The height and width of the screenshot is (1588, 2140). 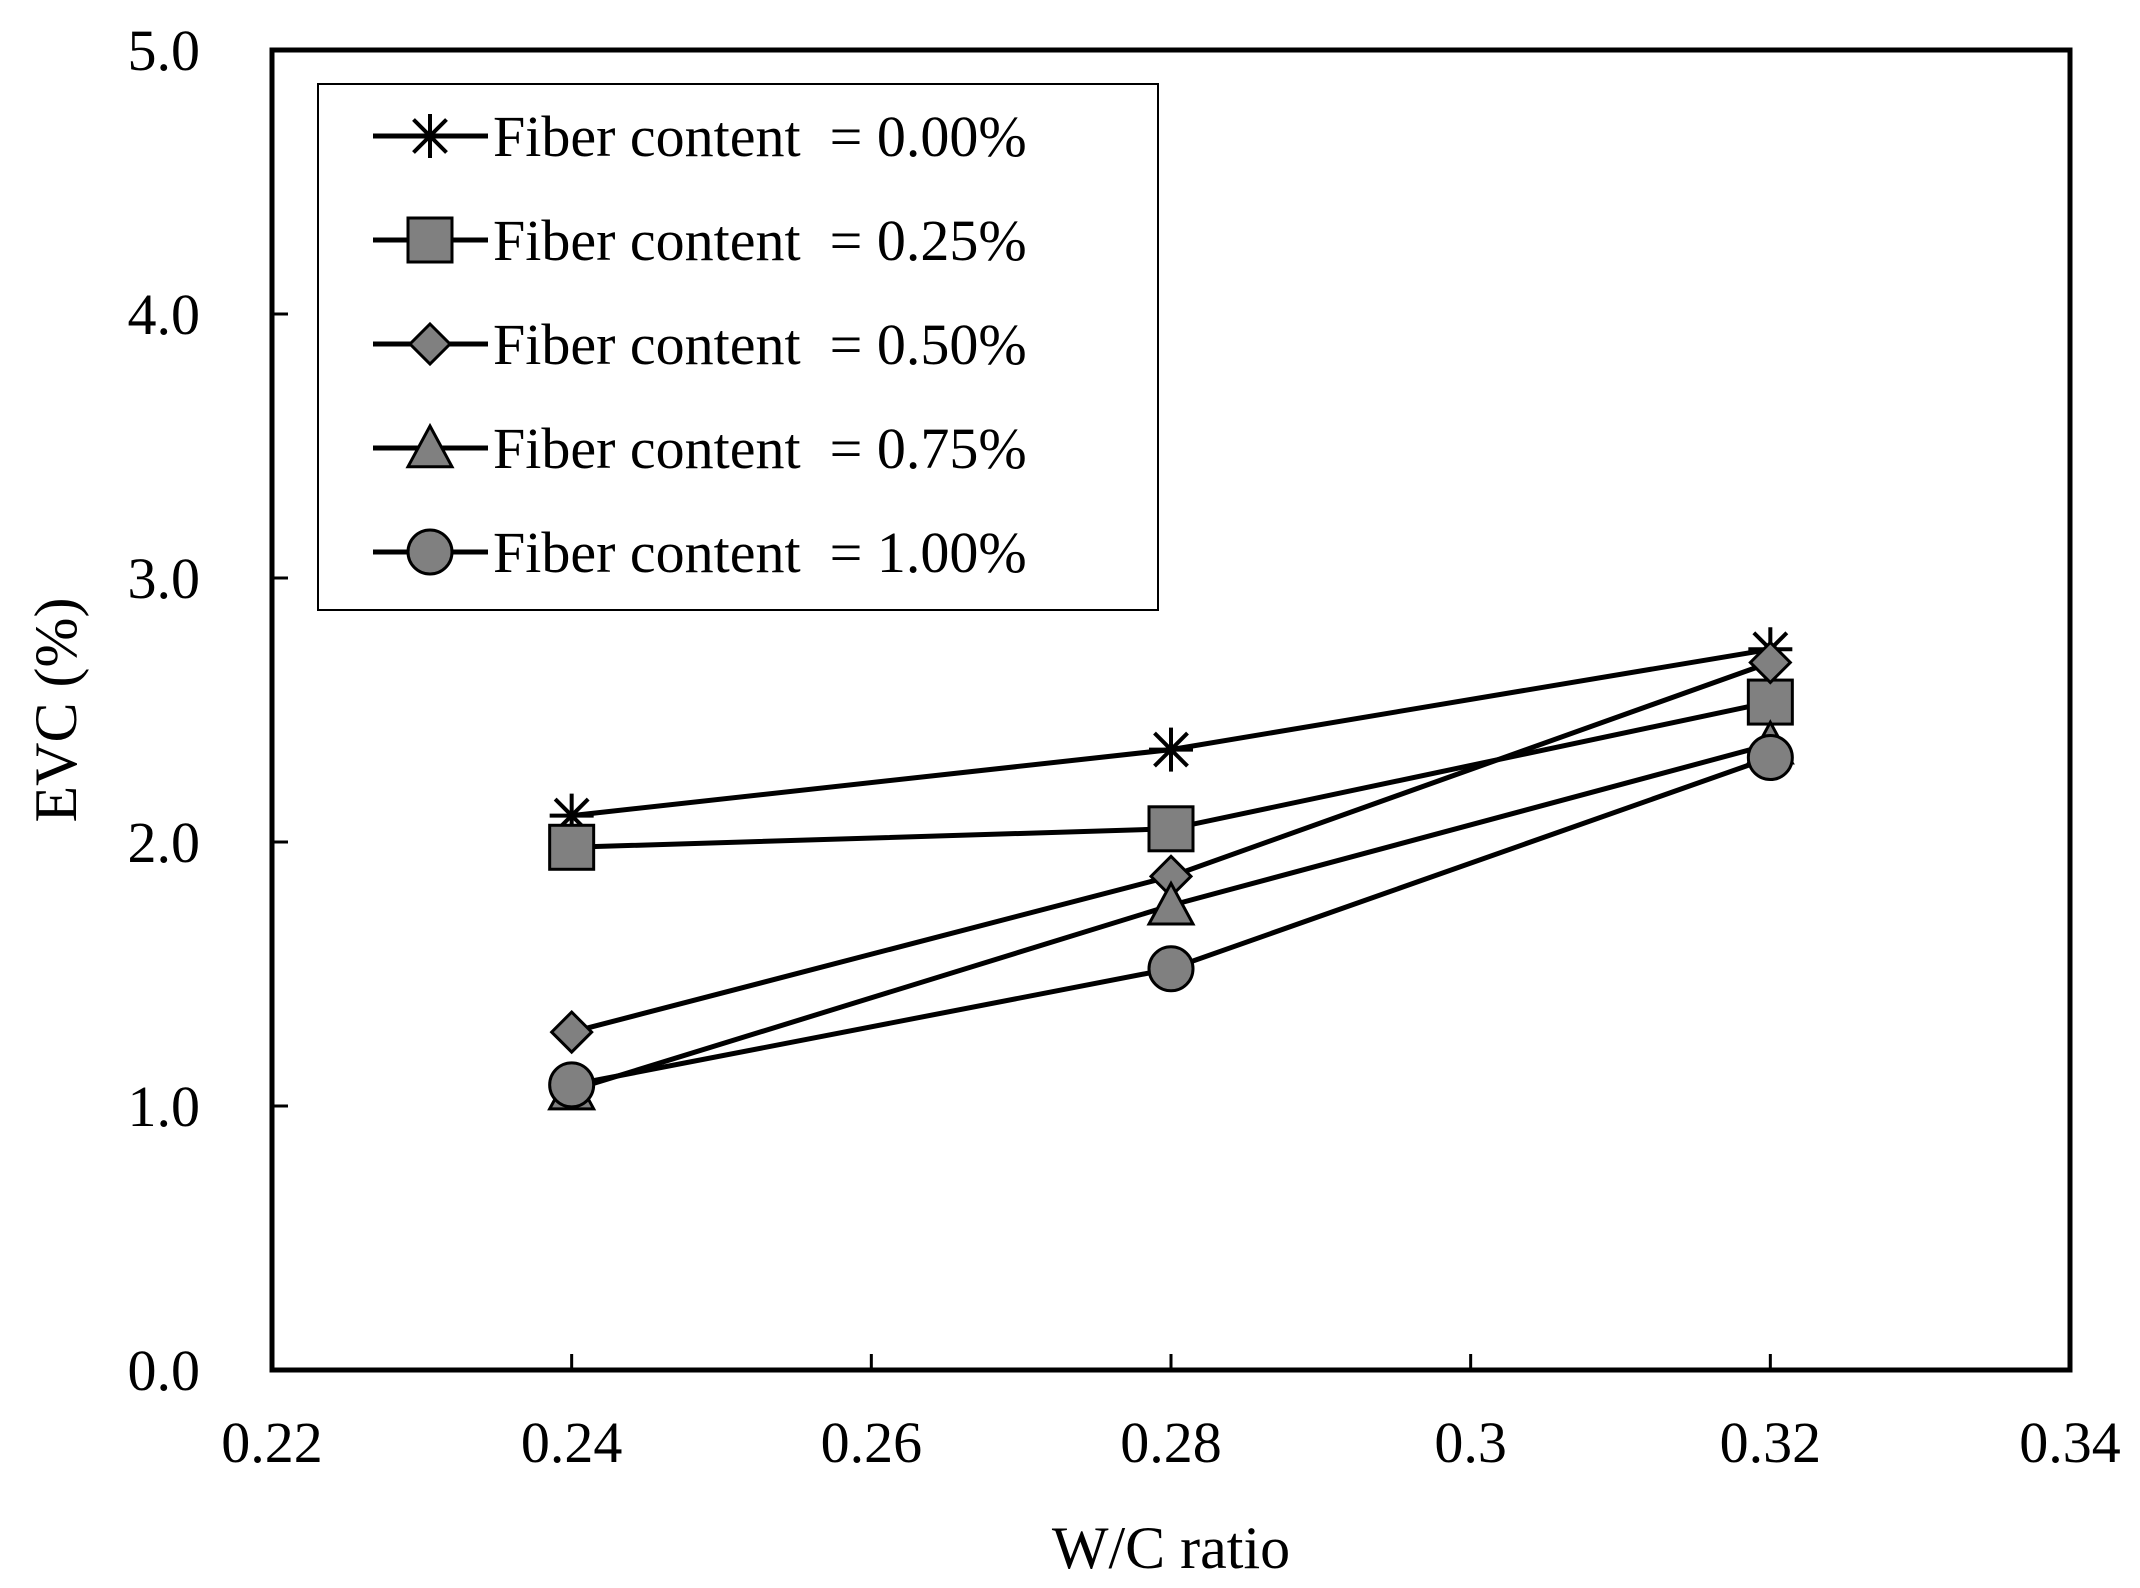 What do you see at coordinates (572, 1442) in the screenshot?
I see `x-tick-label: 0.24` at bounding box center [572, 1442].